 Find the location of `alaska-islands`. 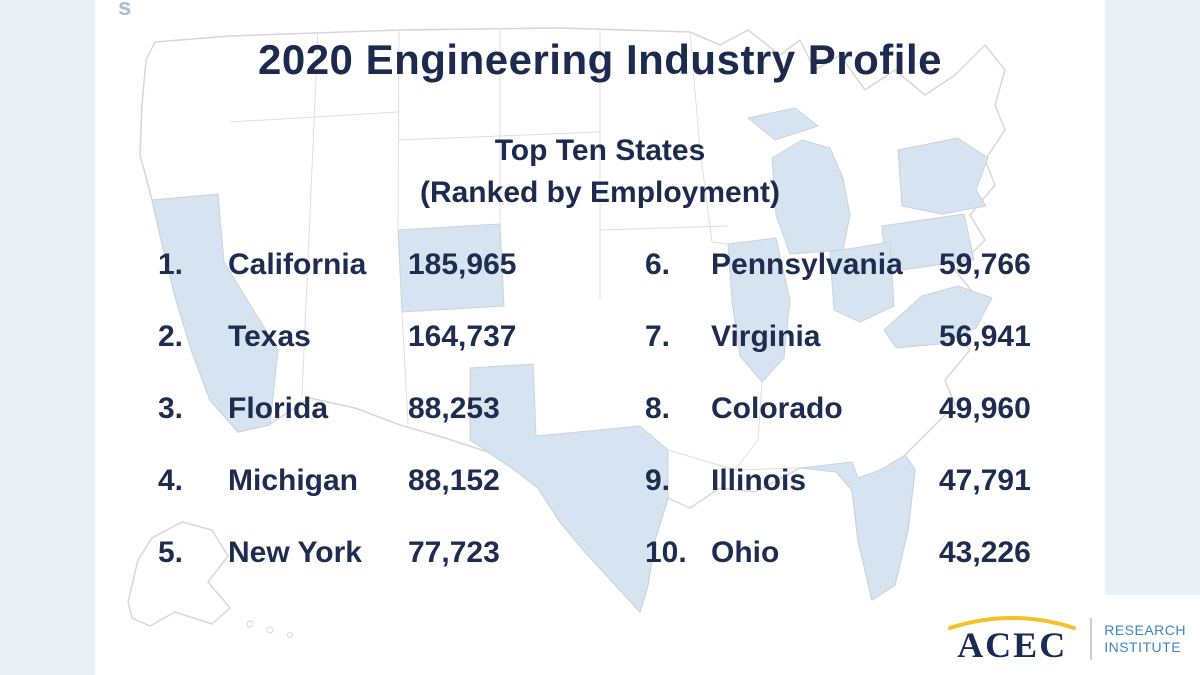

alaska-islands is located at coordinates (269, 629).